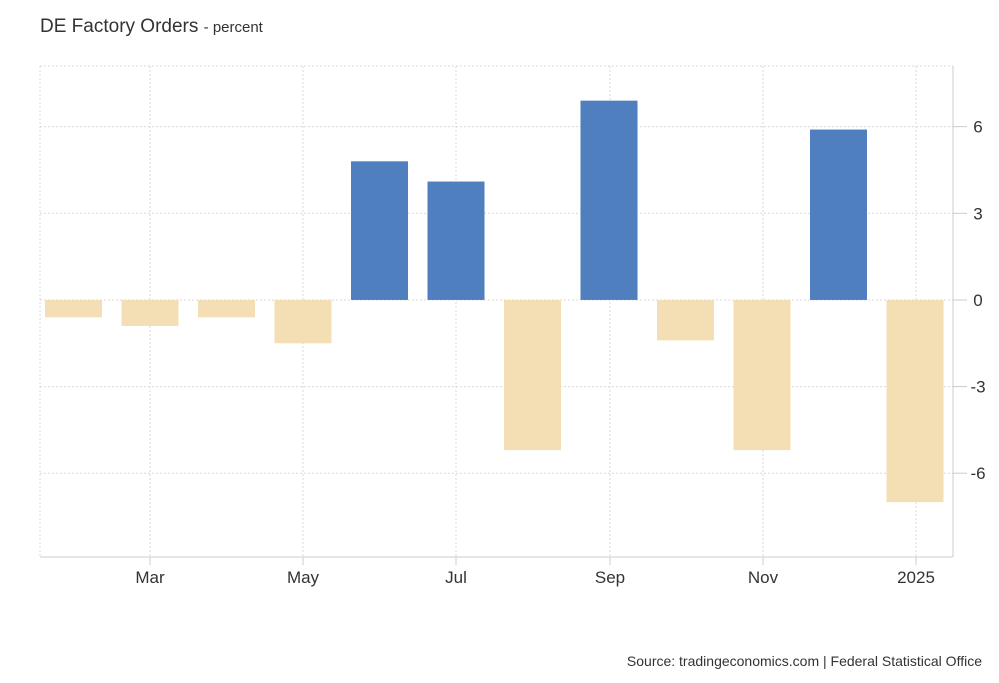 The width and height of the screenshot is (999, 683). Describe the element at coordinates (73, 308) in the screenshot. I see `bar-jan-2024` at that location.